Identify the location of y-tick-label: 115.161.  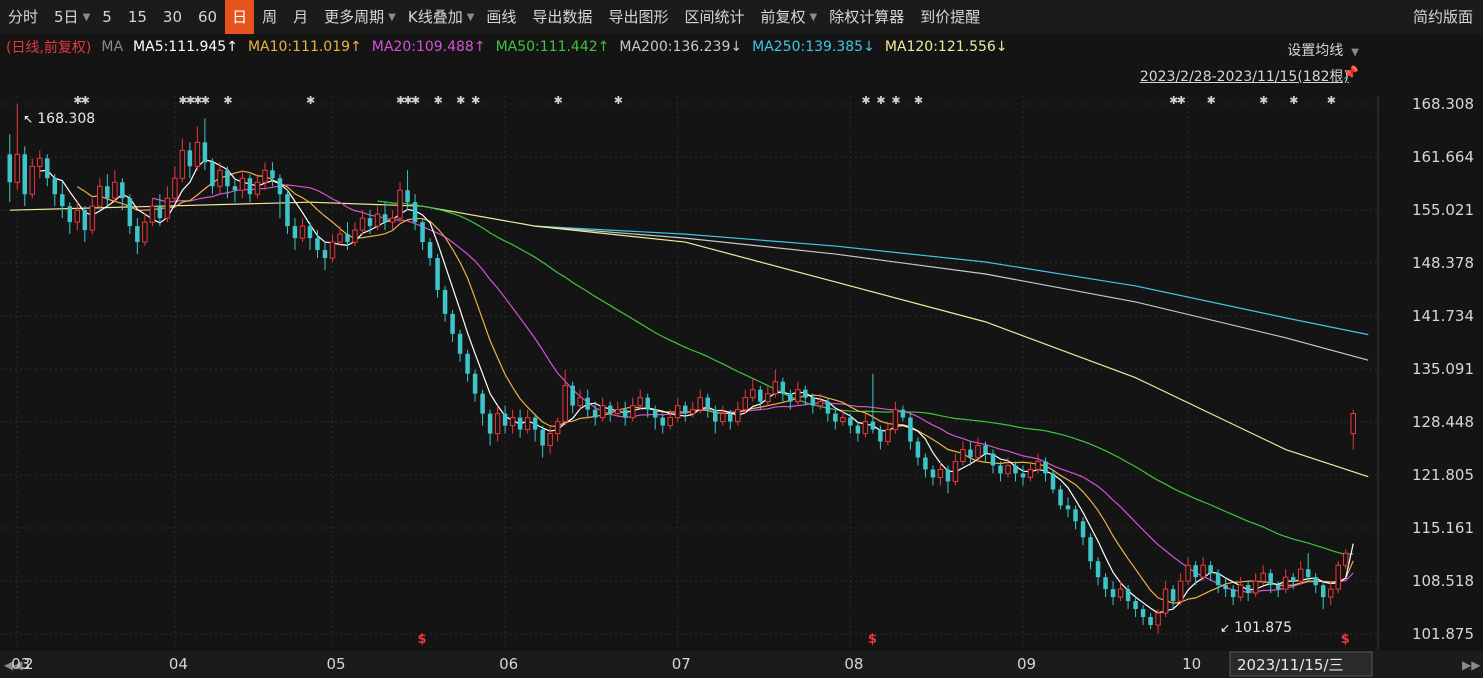
(1443, 528).